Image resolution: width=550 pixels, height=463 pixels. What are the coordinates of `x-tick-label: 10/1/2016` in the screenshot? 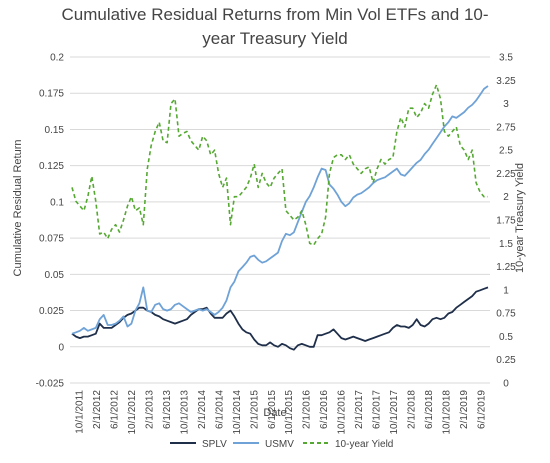 It's located at (342, 412).